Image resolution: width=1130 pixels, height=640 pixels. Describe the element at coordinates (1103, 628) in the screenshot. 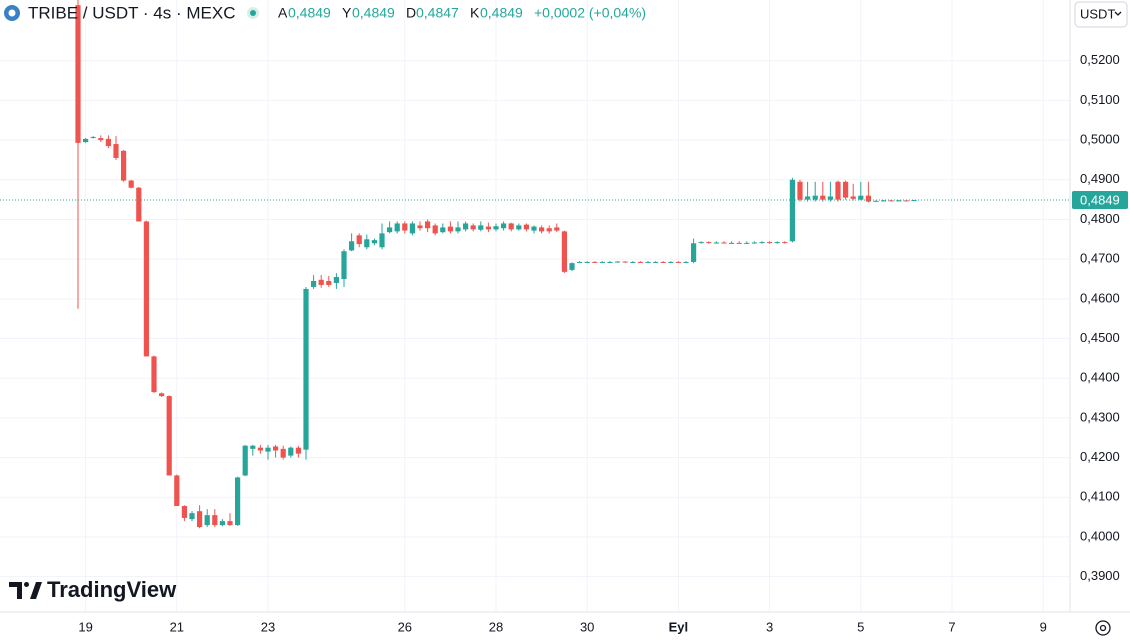

I see `settings-button` at that location.